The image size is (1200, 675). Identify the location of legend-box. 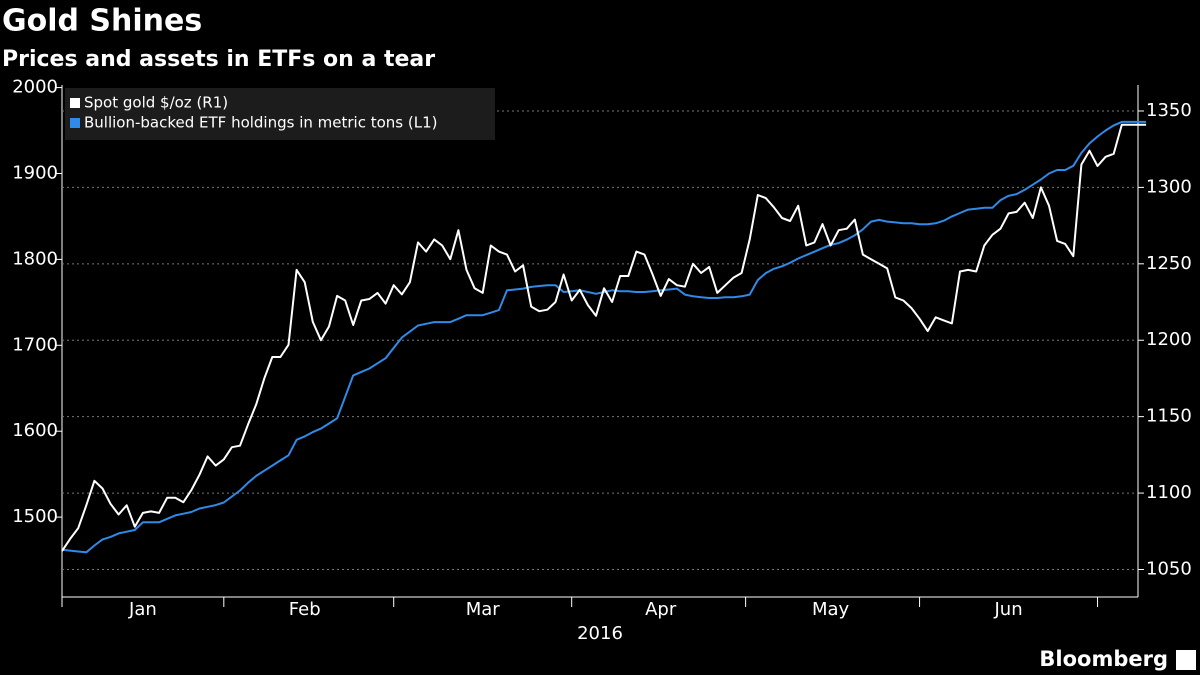
(280, 114).